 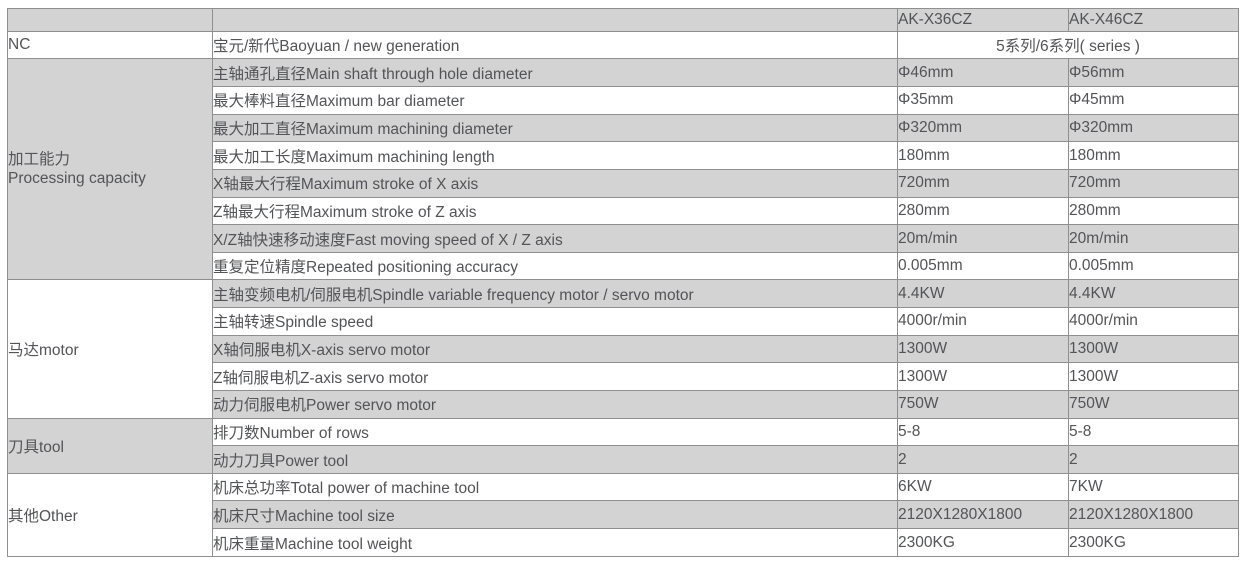 I want to click on value-cell-b: 750W, so click(x=1153, y=404).